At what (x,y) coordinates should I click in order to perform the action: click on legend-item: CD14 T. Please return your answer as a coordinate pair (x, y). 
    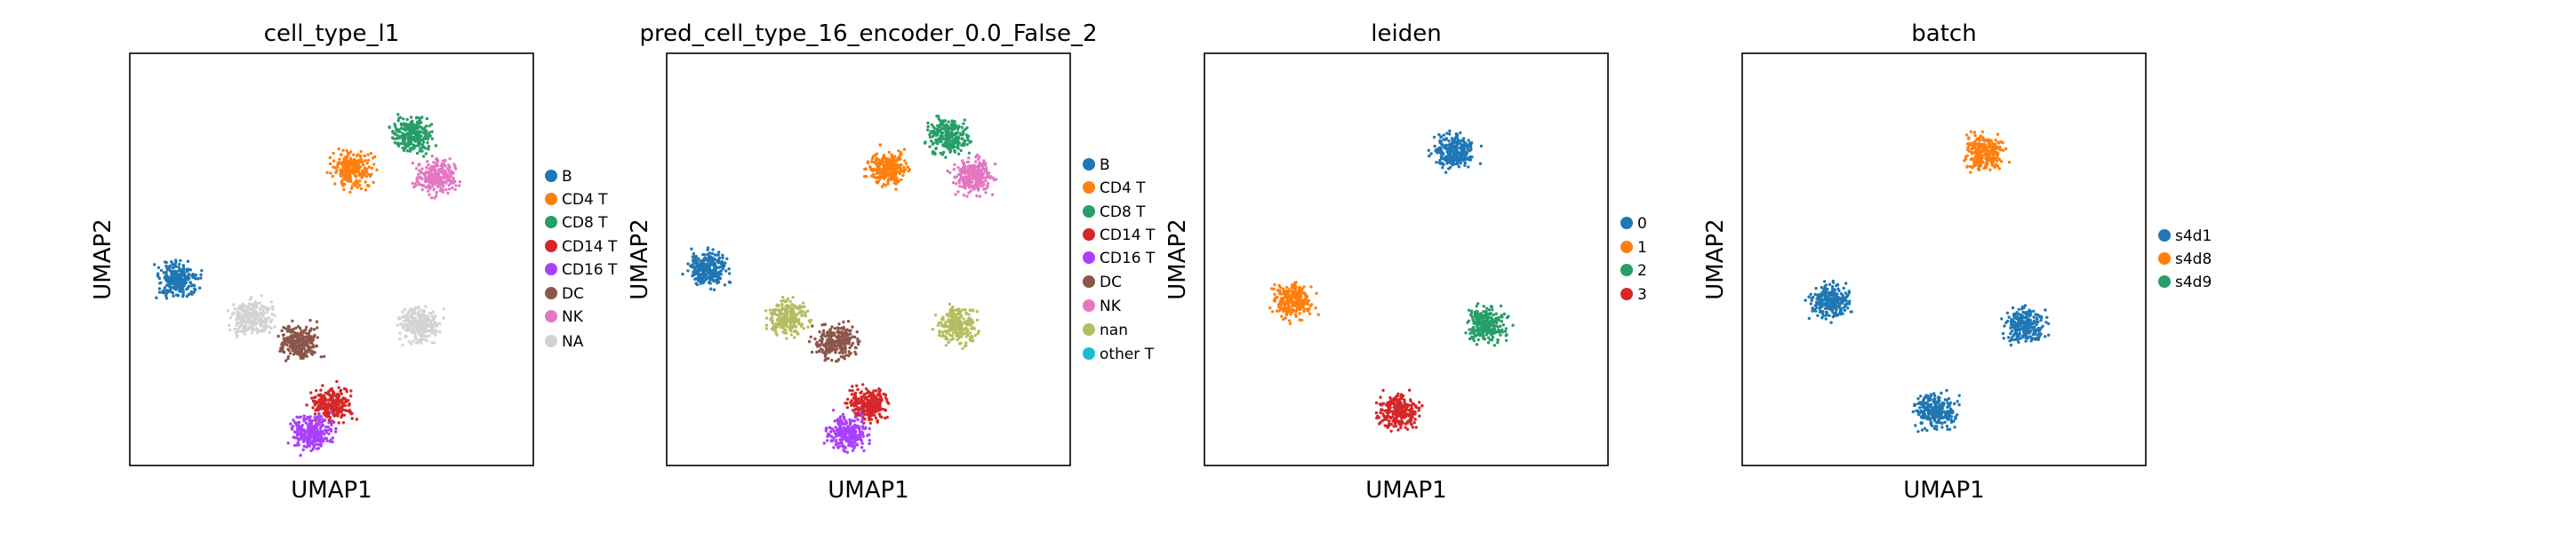
    Looking at the image, I should click on (1119, 235).